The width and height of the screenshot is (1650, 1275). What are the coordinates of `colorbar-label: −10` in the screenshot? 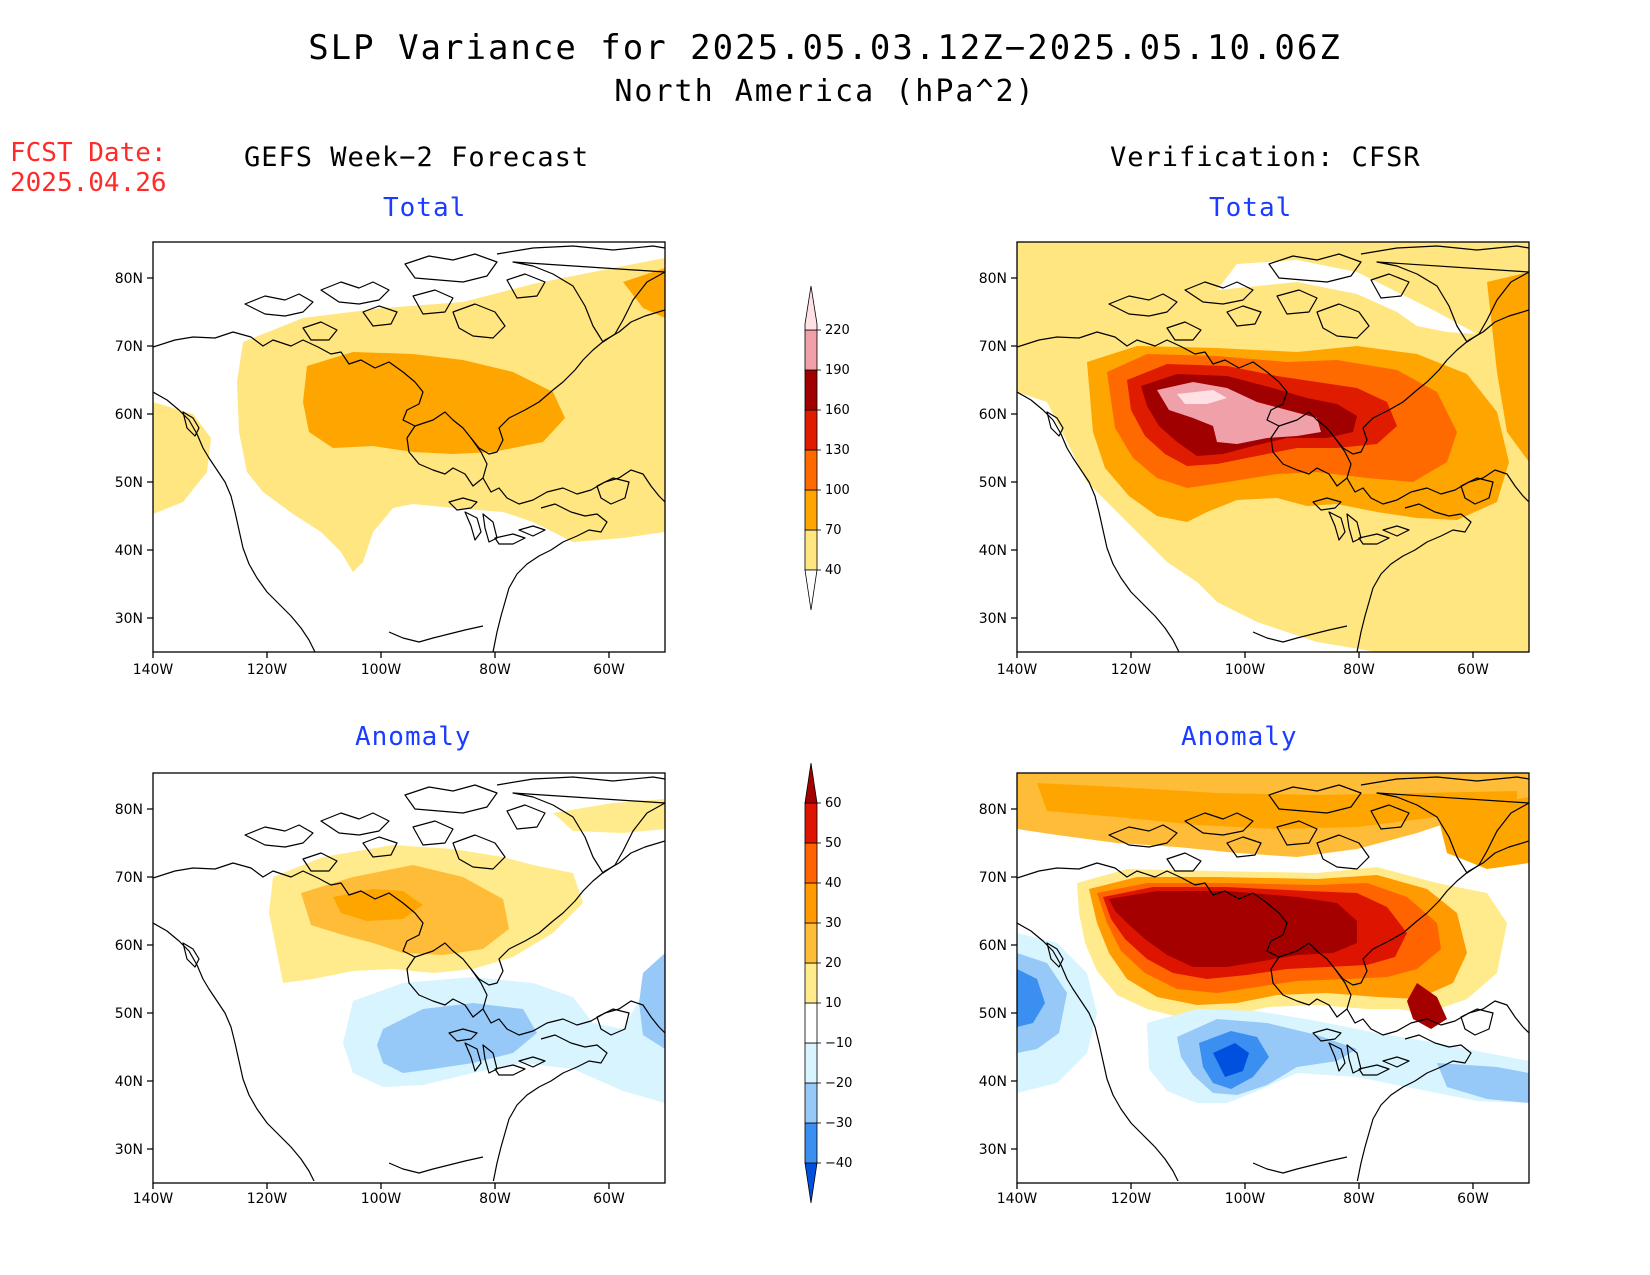 It's located at (838, 1043).